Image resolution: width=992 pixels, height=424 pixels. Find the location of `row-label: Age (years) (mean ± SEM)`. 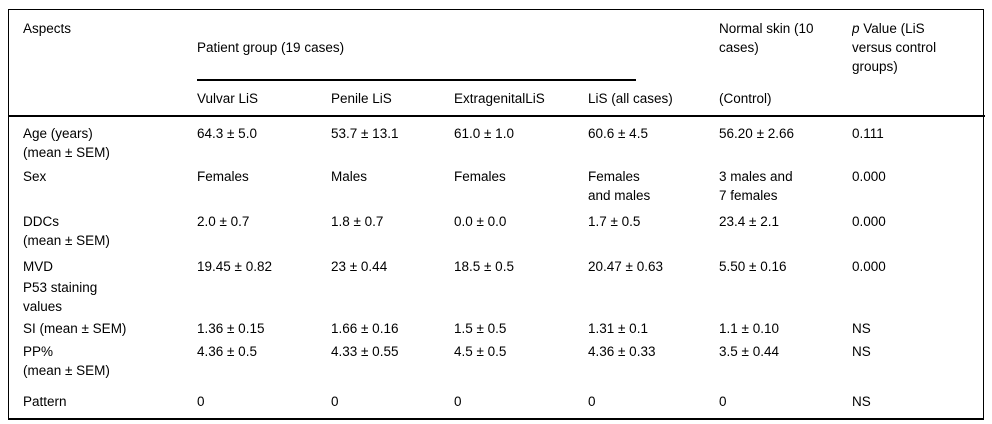

row-label: Age (years) (mean ± SEM) is located at coordinates (66, 143).